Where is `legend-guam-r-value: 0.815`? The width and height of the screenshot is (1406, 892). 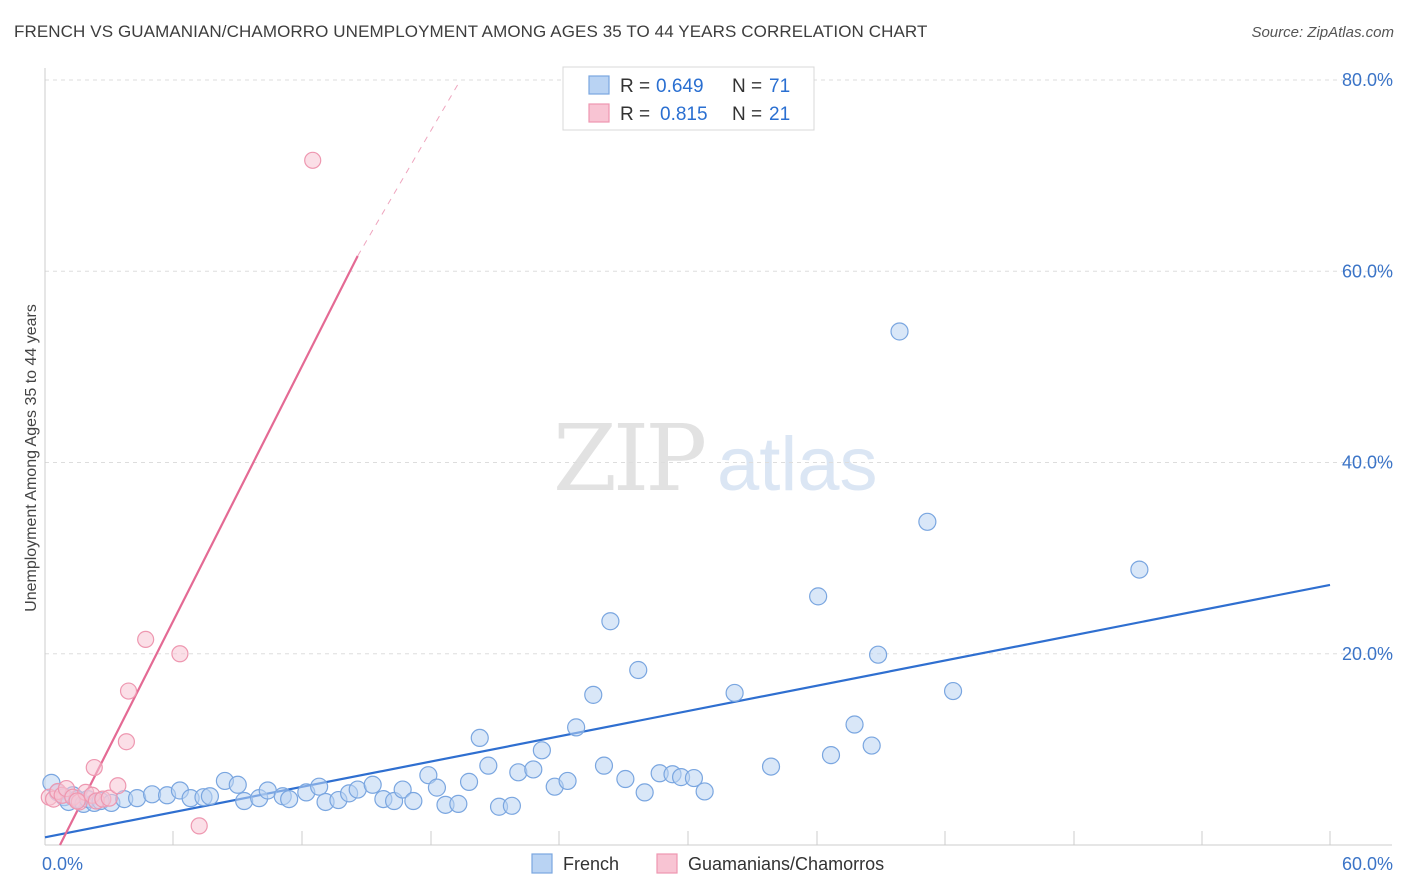 legend-guam-r-value: 0.815 is located at coordinates (684, 114).